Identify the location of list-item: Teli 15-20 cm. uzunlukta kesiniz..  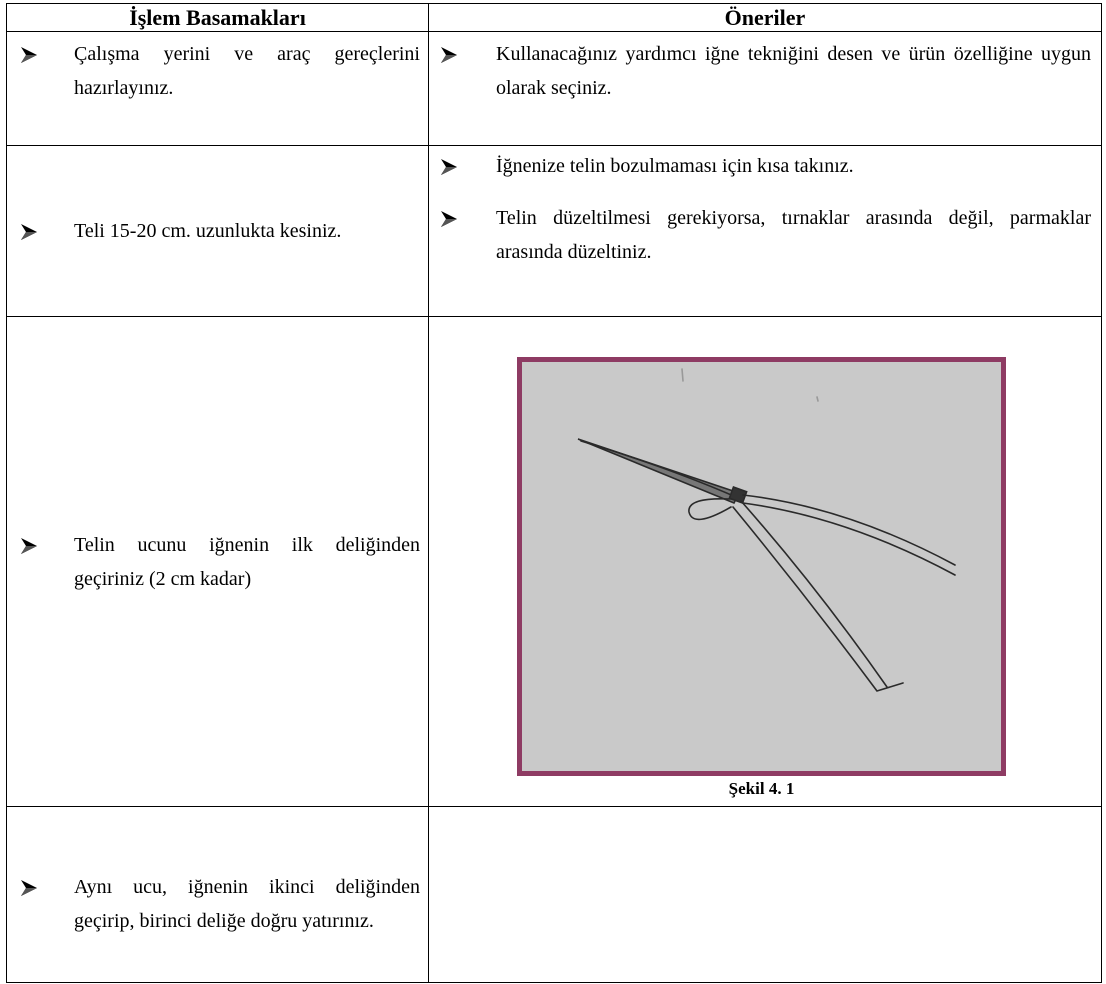
(217, 231).